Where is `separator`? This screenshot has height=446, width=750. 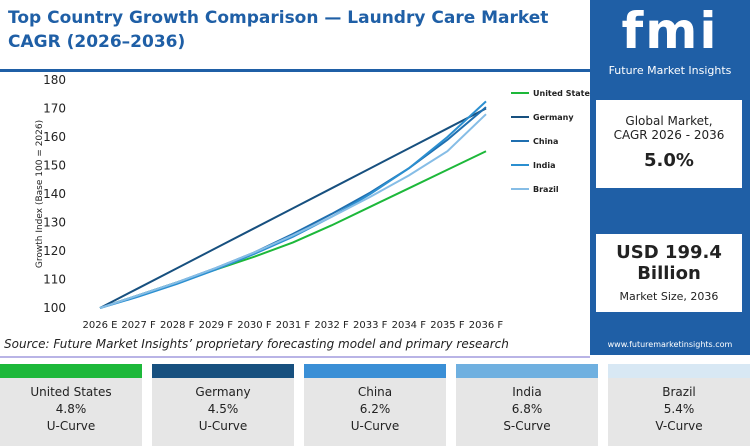
separator is located at coordinates (295, 357).